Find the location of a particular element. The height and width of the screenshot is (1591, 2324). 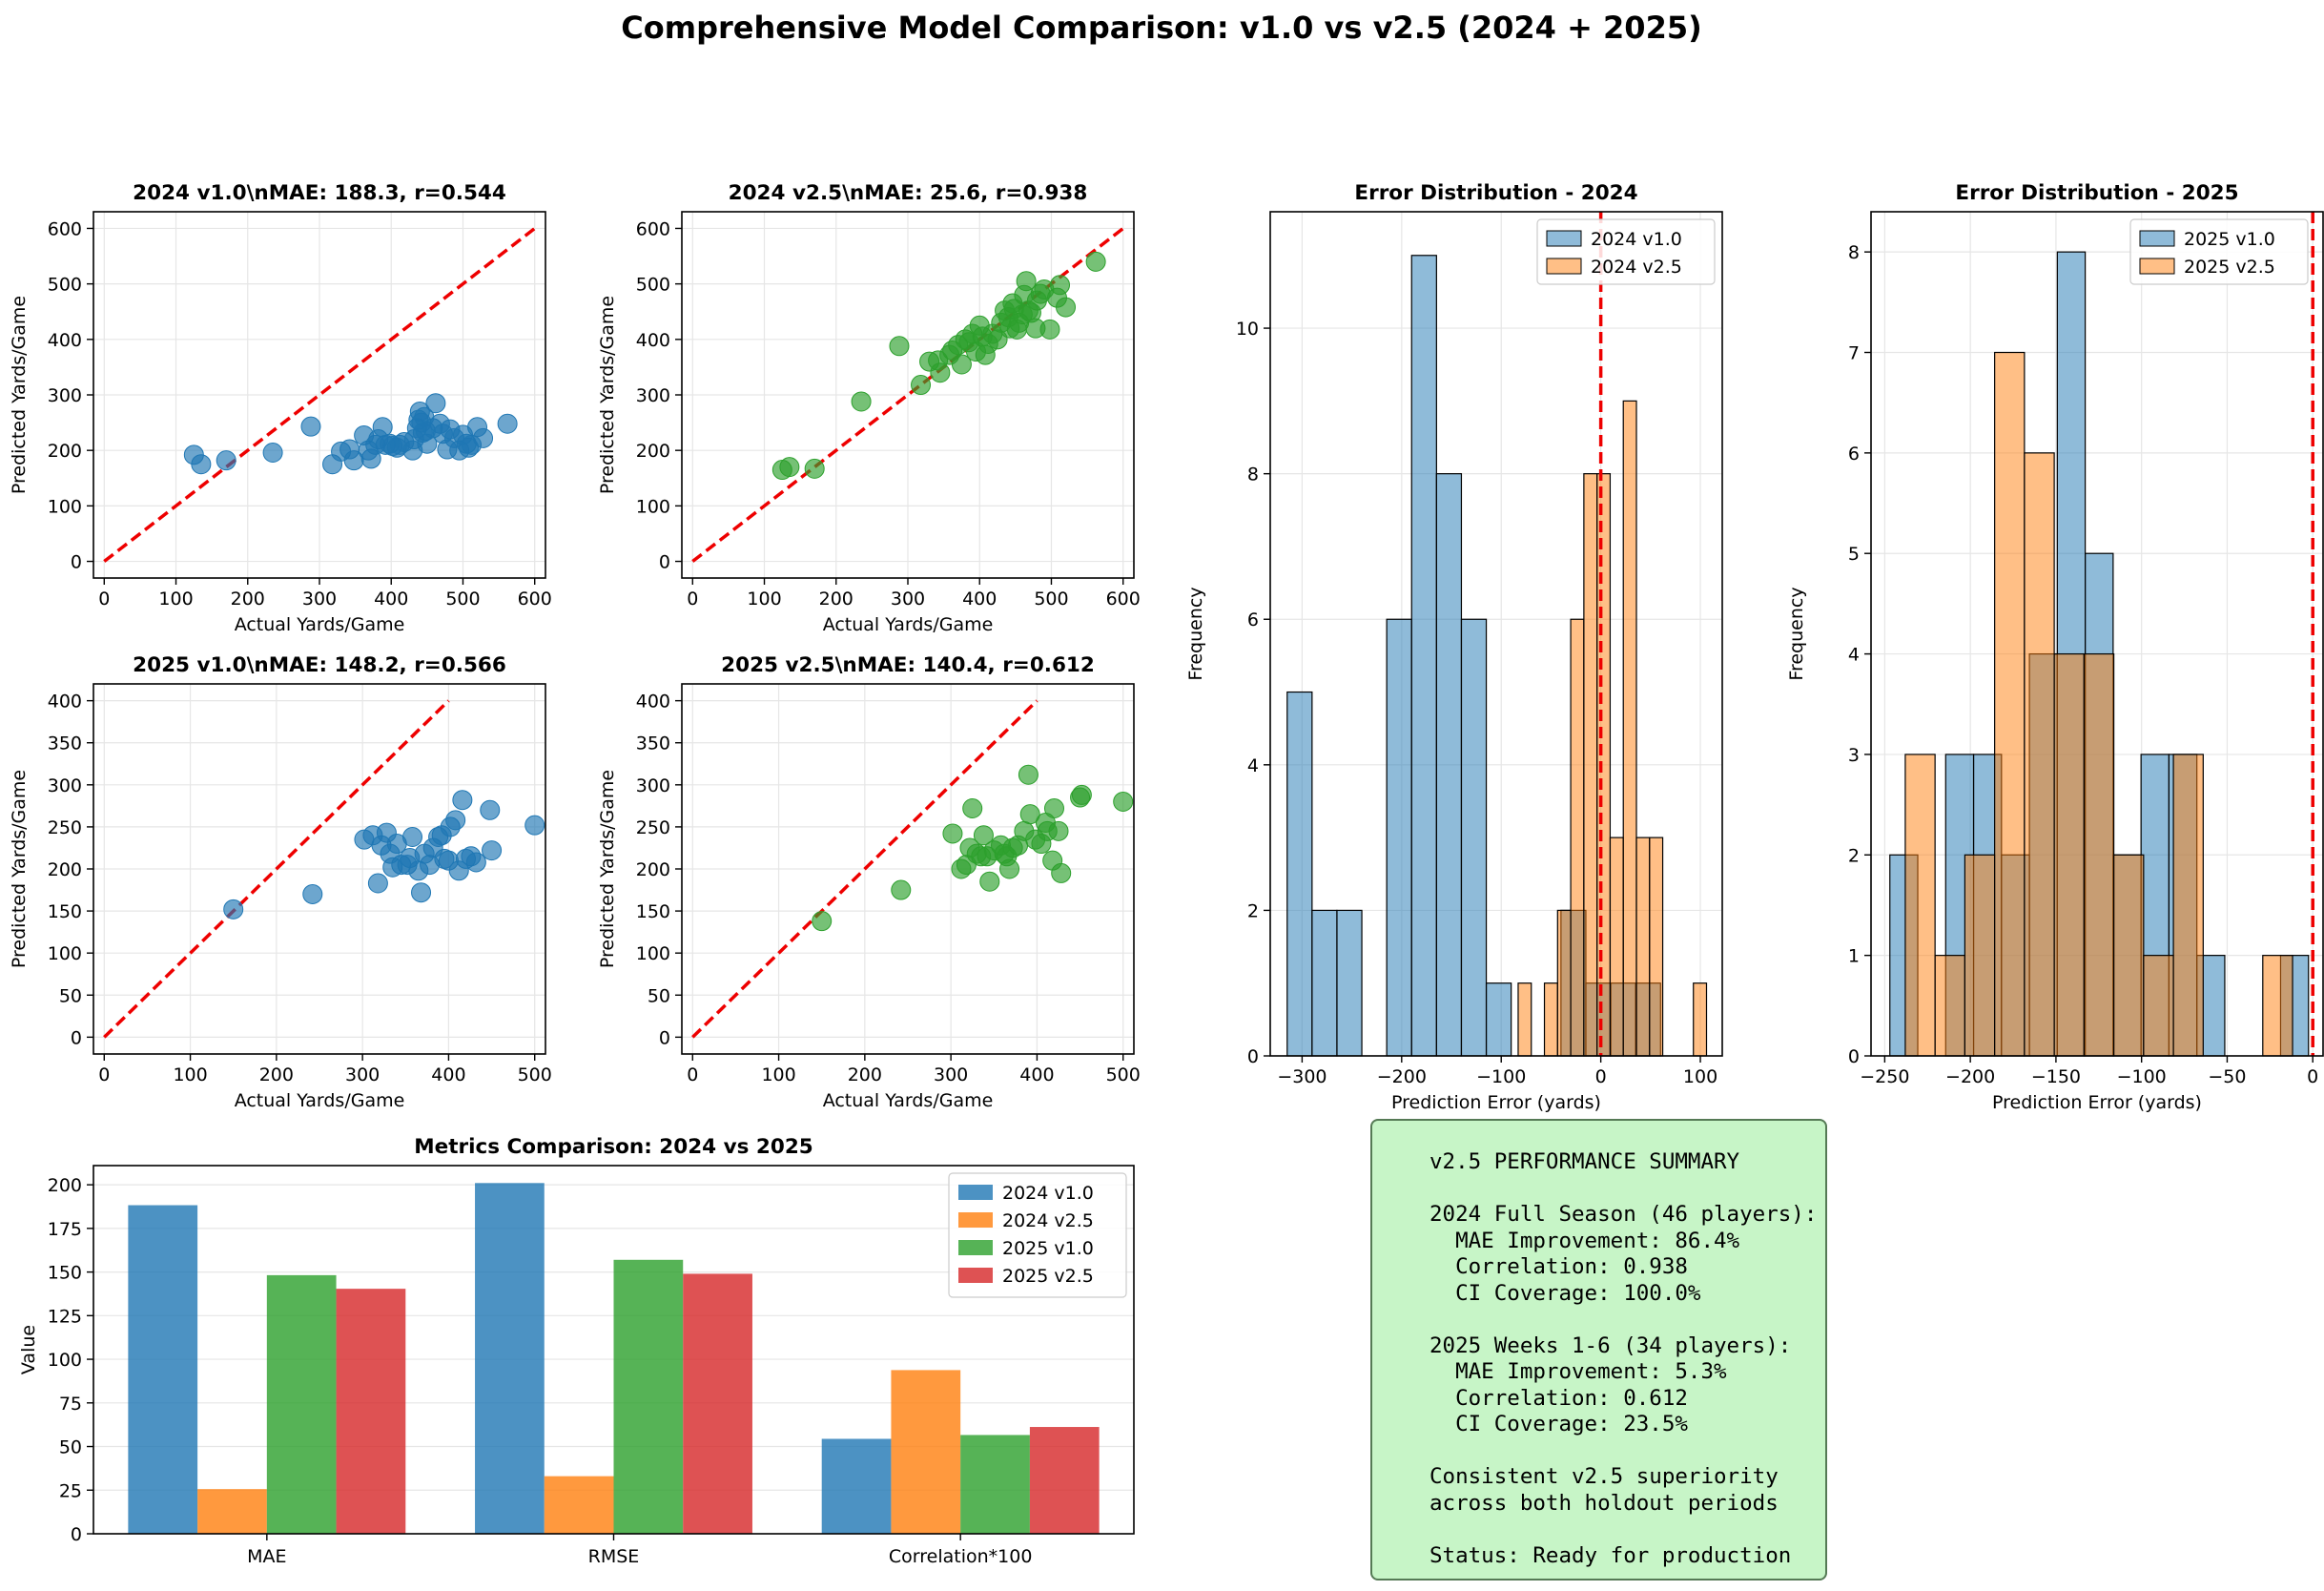

y-tick-label: 175 is located at coordinates (65, 1229).